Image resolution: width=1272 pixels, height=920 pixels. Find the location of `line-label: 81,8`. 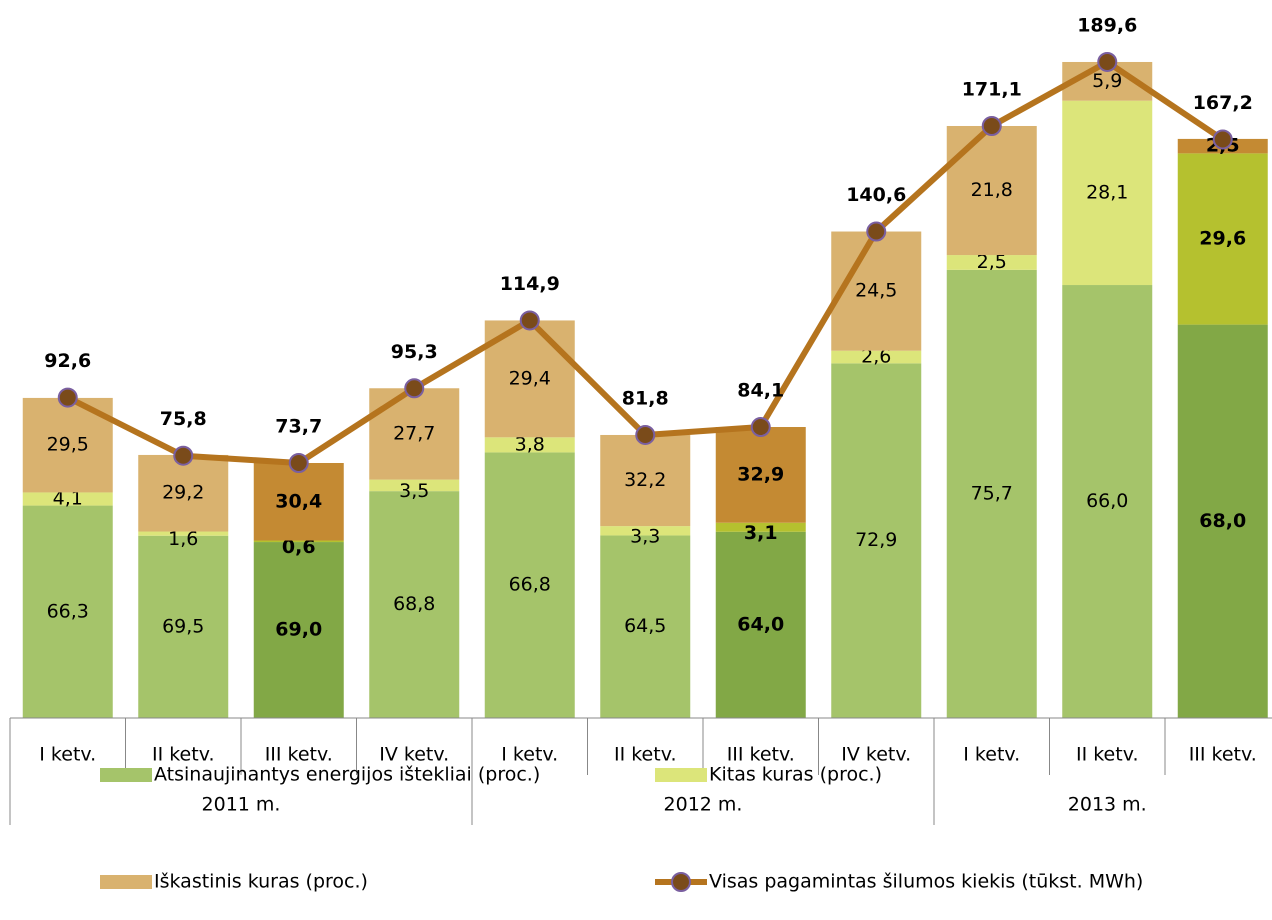

line-label: 81,8 is located at coordinates (645, 398).